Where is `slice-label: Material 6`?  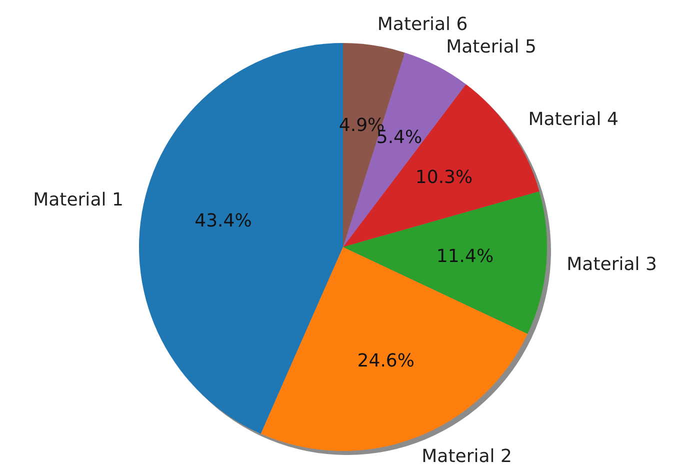
slice-label: Material 6 is located at coordinates (422, 25).